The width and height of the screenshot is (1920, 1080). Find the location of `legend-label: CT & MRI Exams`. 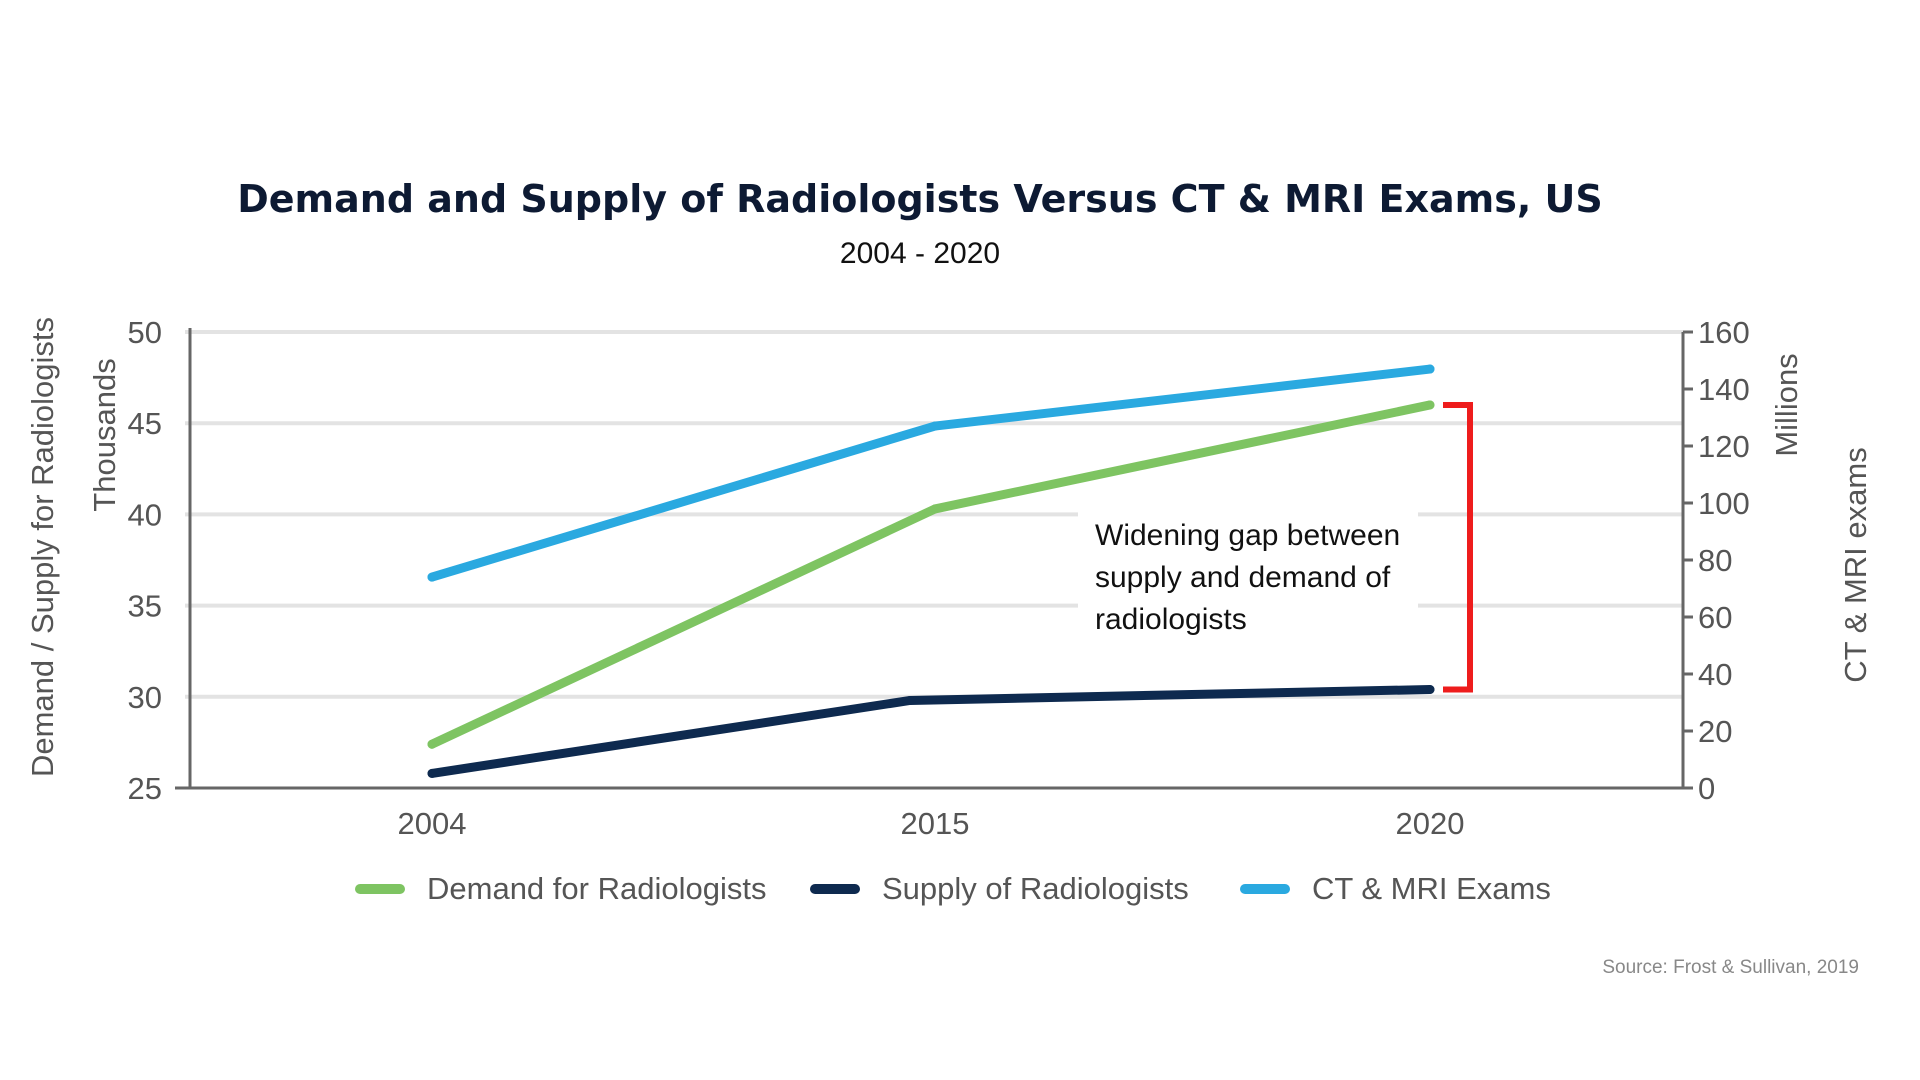

legend-label: CT & MRI Exams is located at coordinates (1431, 888).